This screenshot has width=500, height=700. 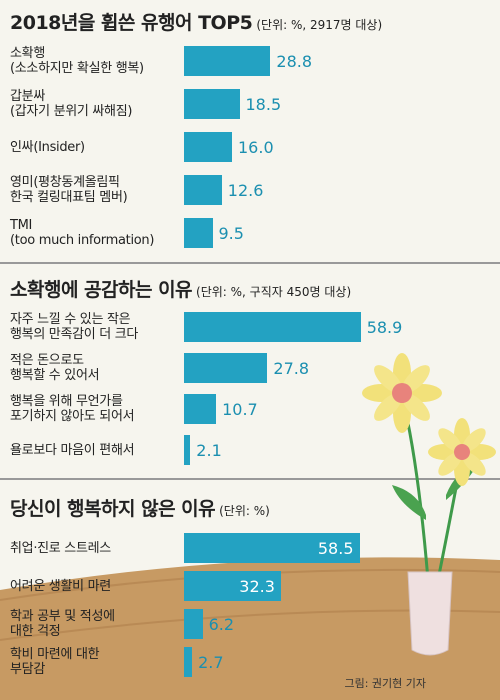 I want to click on chart3-category-label: 어려운 생활비 마련, so click(x=60, y=586).